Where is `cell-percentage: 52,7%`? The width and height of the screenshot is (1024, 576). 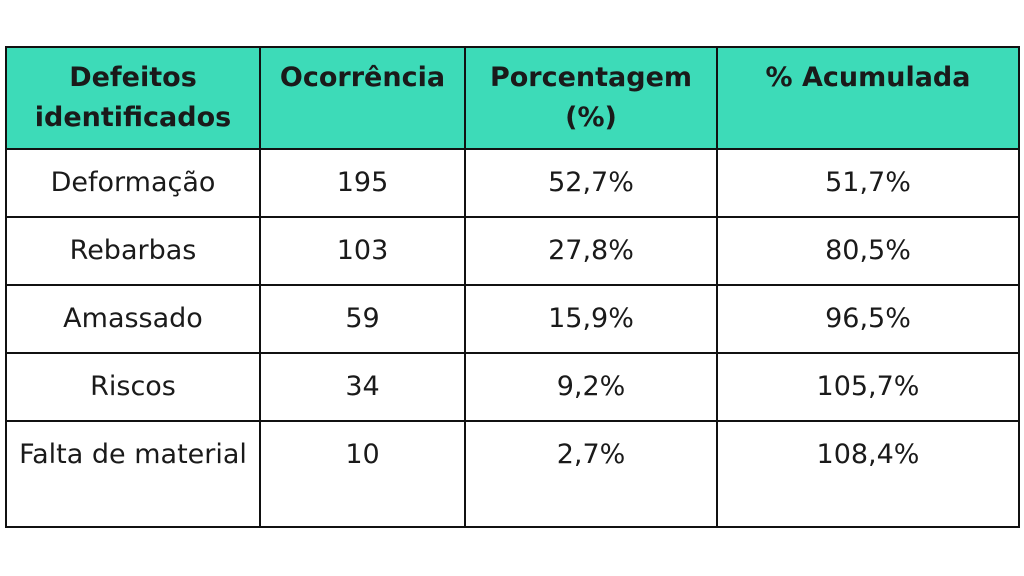 cell-percentage: 52,7% is located at coordinates (591, 183).